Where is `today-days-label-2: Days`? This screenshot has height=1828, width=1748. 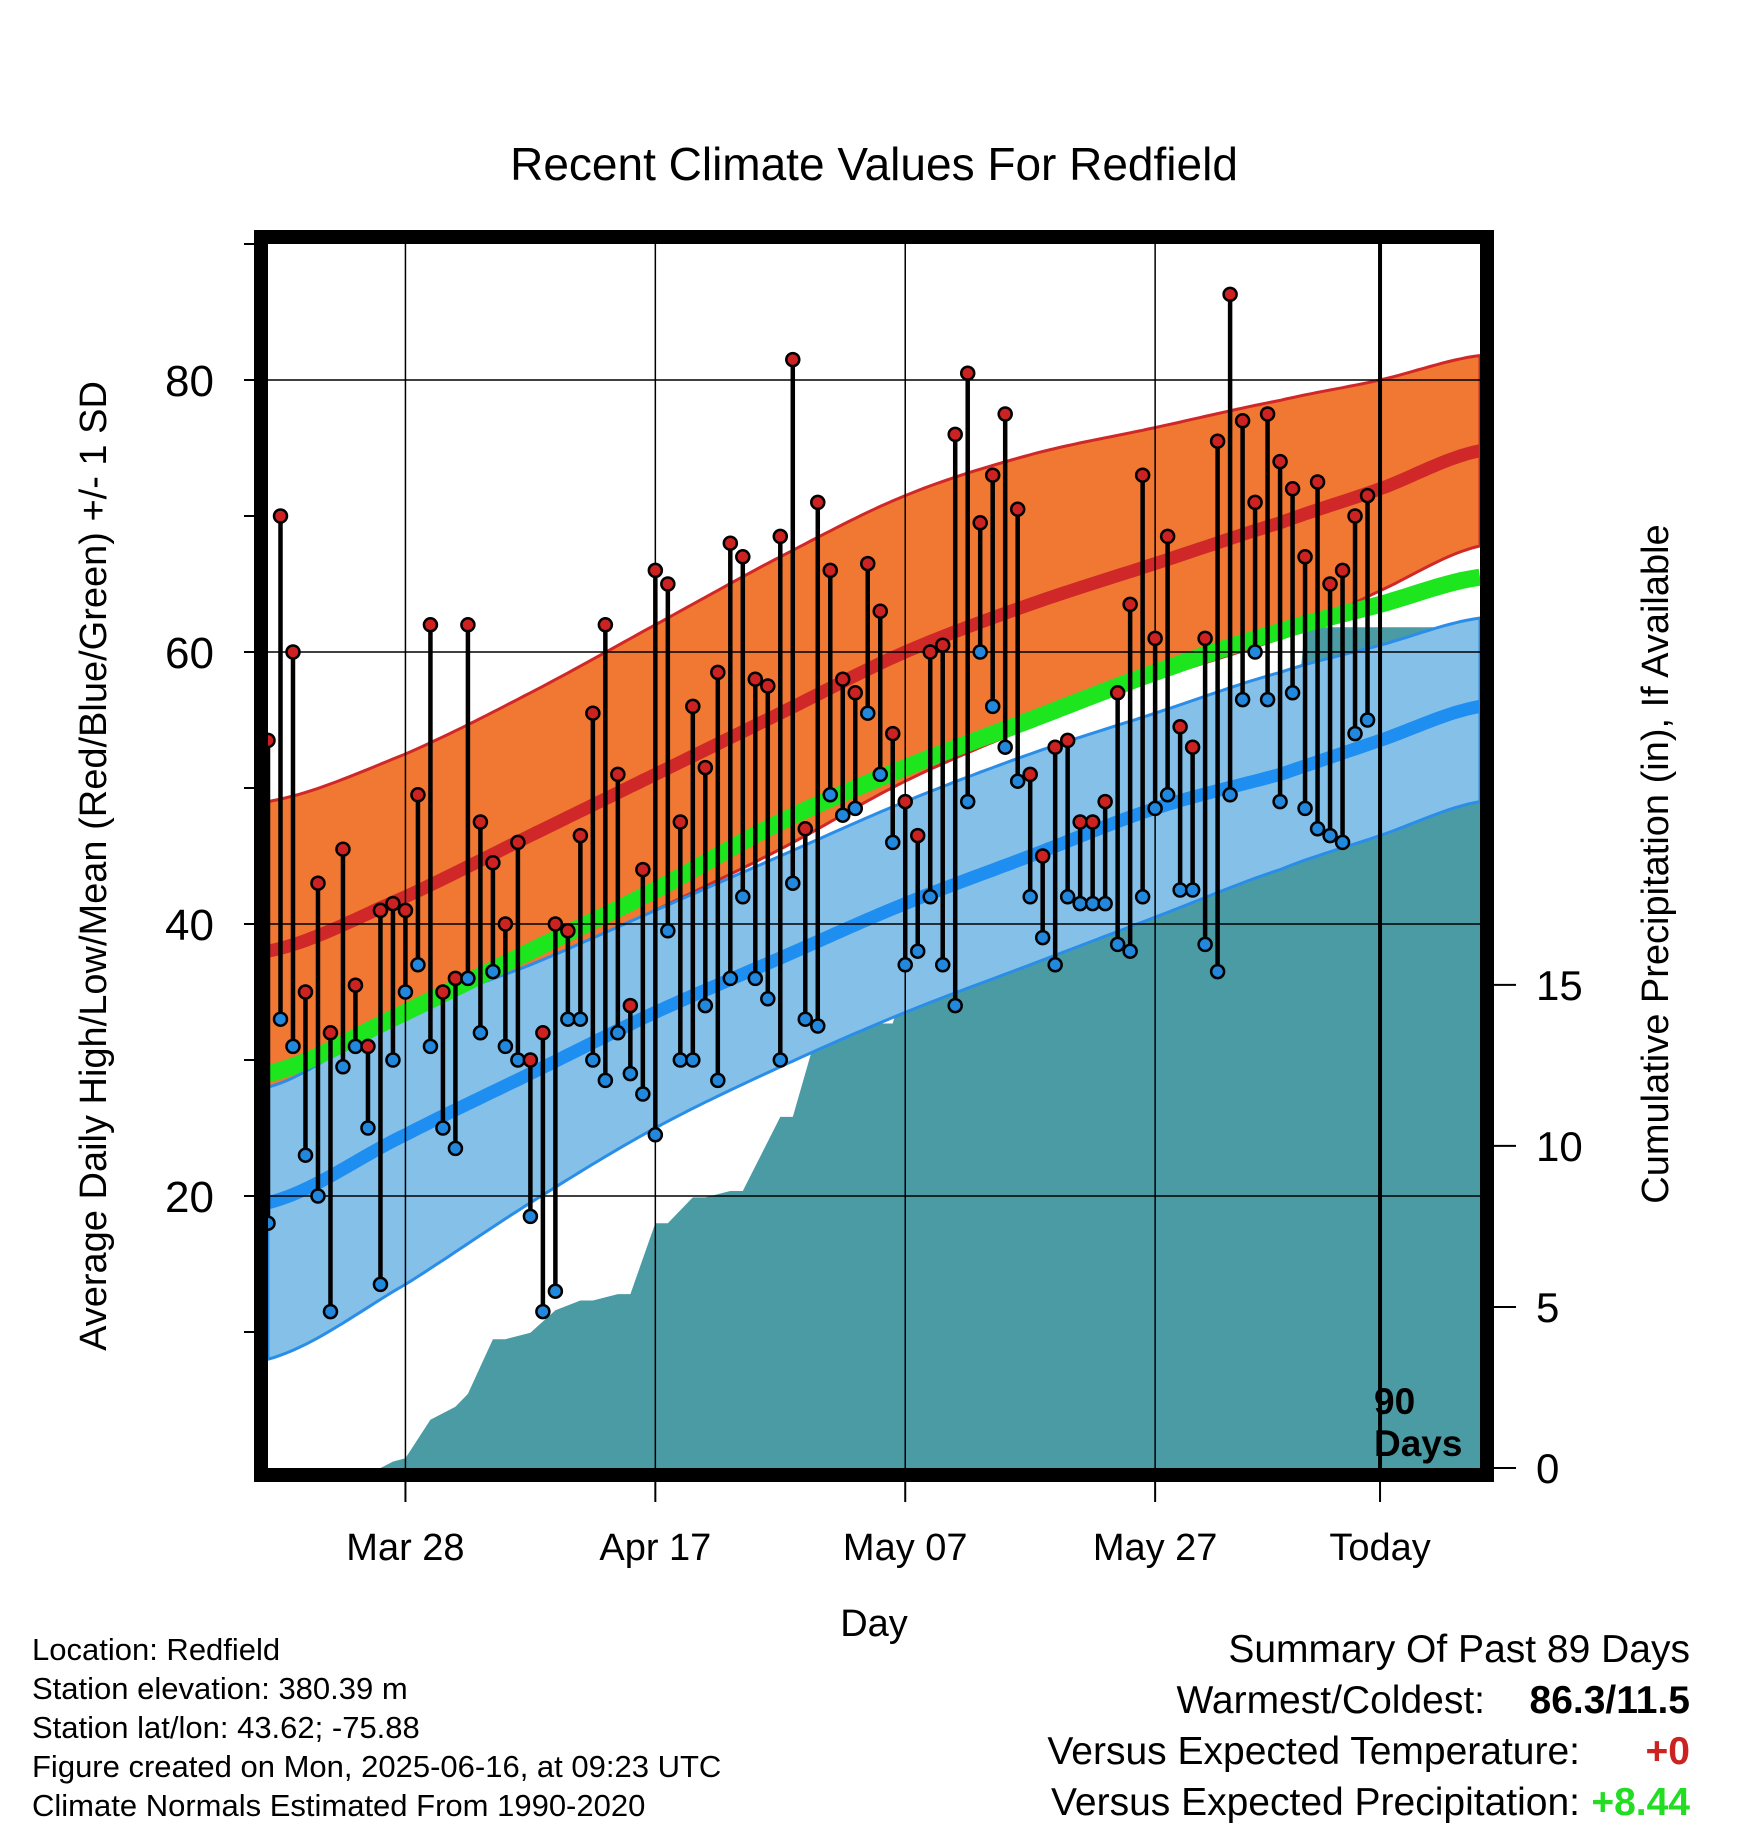 today-days-label-2: Days is located at coordinates (1418, 1443).